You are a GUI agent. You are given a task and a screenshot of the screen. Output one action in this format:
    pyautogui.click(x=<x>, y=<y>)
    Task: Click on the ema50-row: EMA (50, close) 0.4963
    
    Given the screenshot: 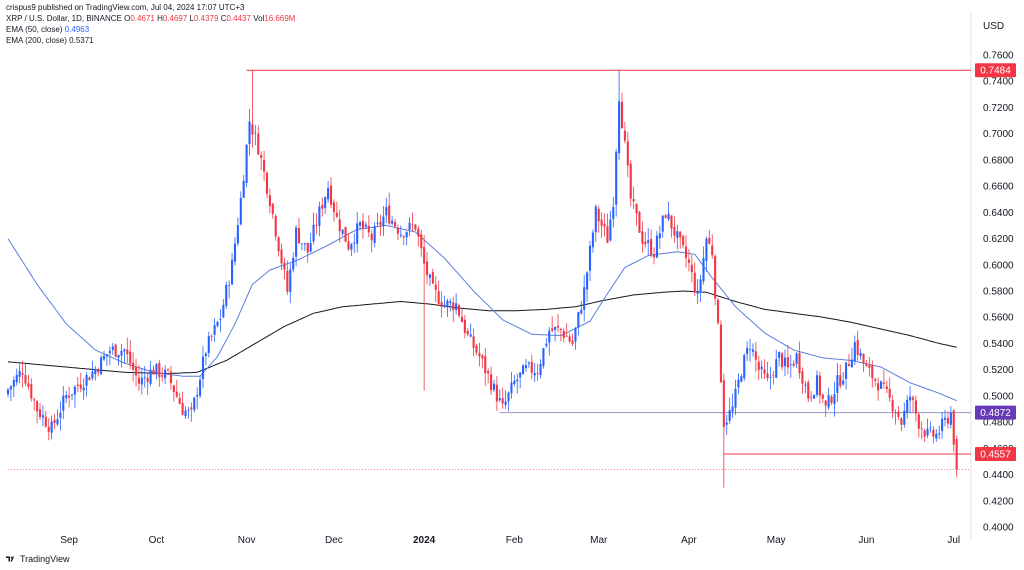 What is the action you would take?
    pyautogui.click(x=150, y=29)
    